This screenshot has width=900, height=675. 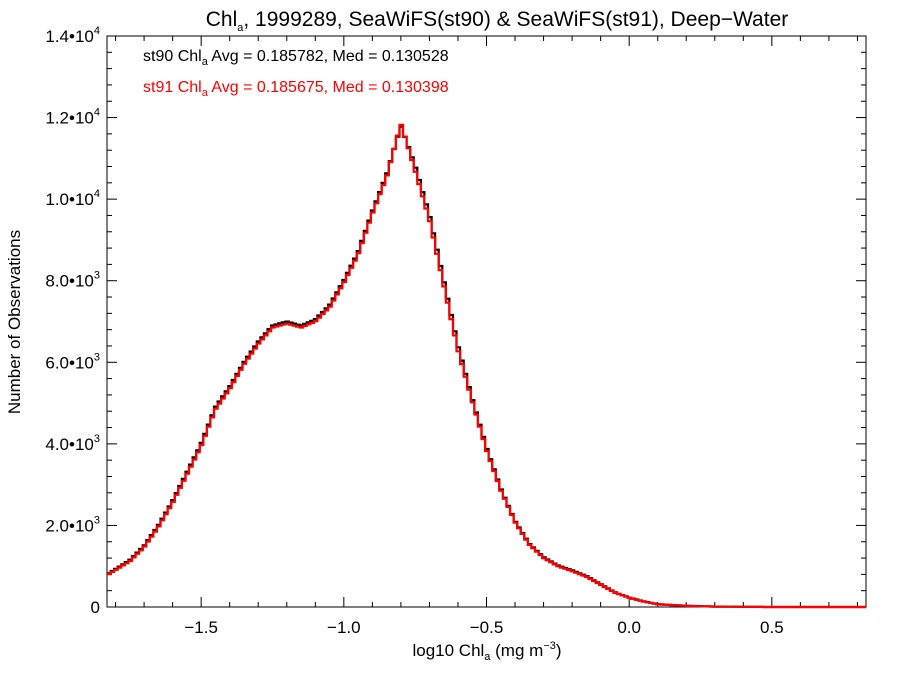 What do you see at coordinates (205, 93) in the screenshot?
I see `legend-st91-sub: a` at bounding box center [205, 93].